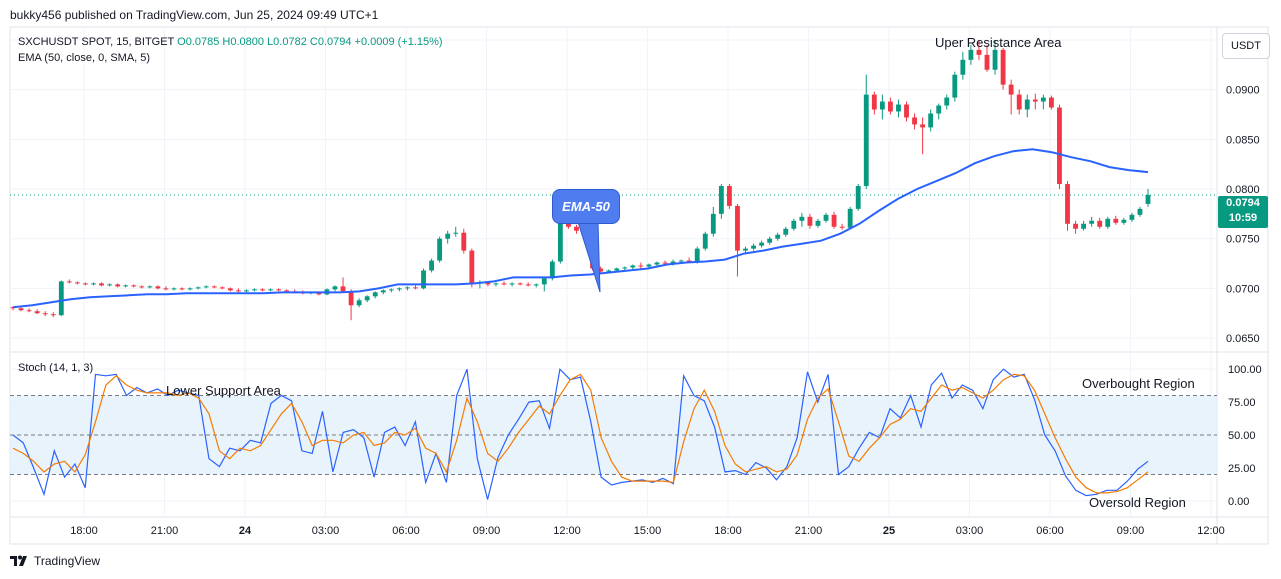  I want to click on brand-name: TradingView, so click(67, 561).